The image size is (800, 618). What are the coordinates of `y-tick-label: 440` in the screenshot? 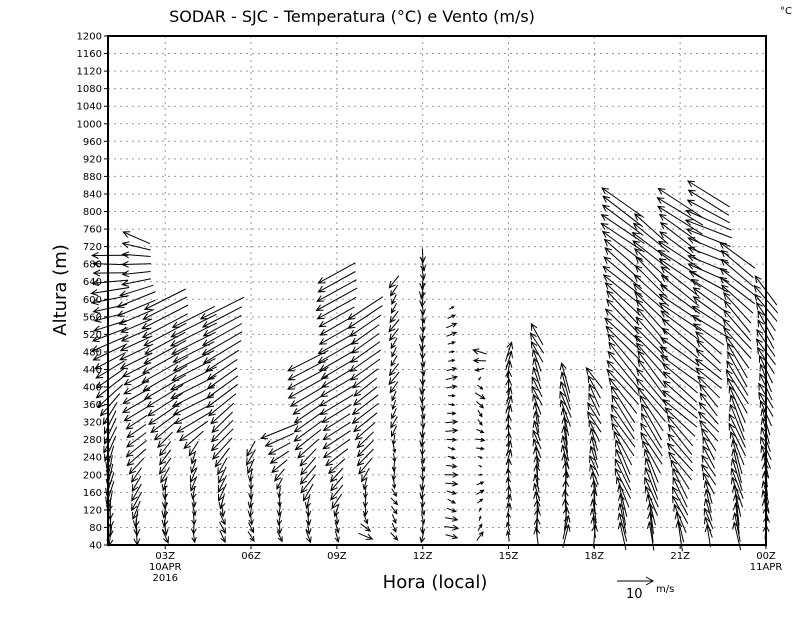 It's located at (92, 370).